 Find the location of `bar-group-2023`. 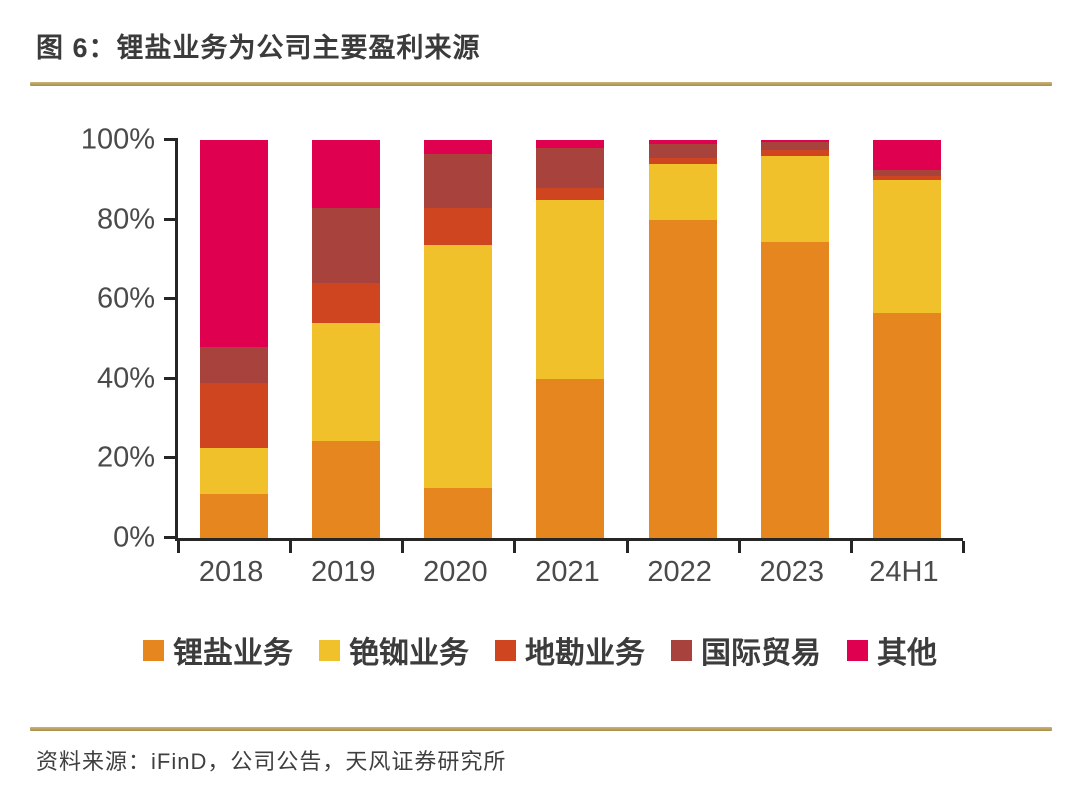

bar-group-2023 is located at coordinates (795, 339).